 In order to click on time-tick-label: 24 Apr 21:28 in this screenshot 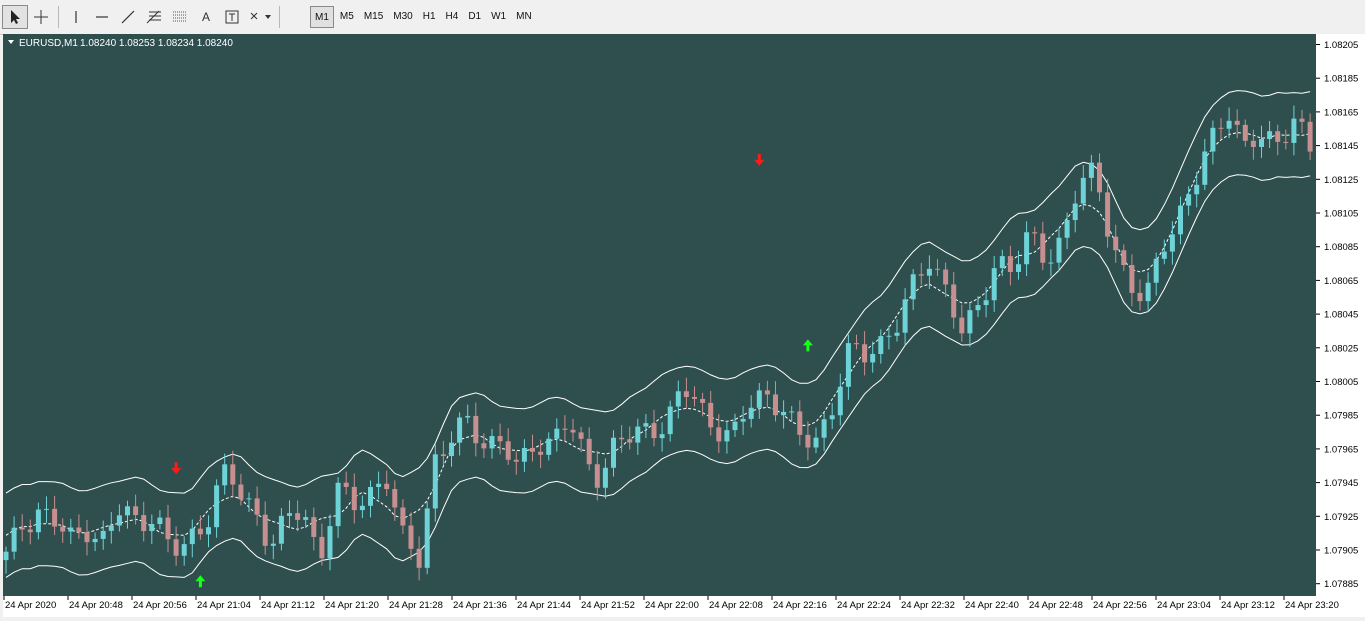, I will do `click(416, 605)`.